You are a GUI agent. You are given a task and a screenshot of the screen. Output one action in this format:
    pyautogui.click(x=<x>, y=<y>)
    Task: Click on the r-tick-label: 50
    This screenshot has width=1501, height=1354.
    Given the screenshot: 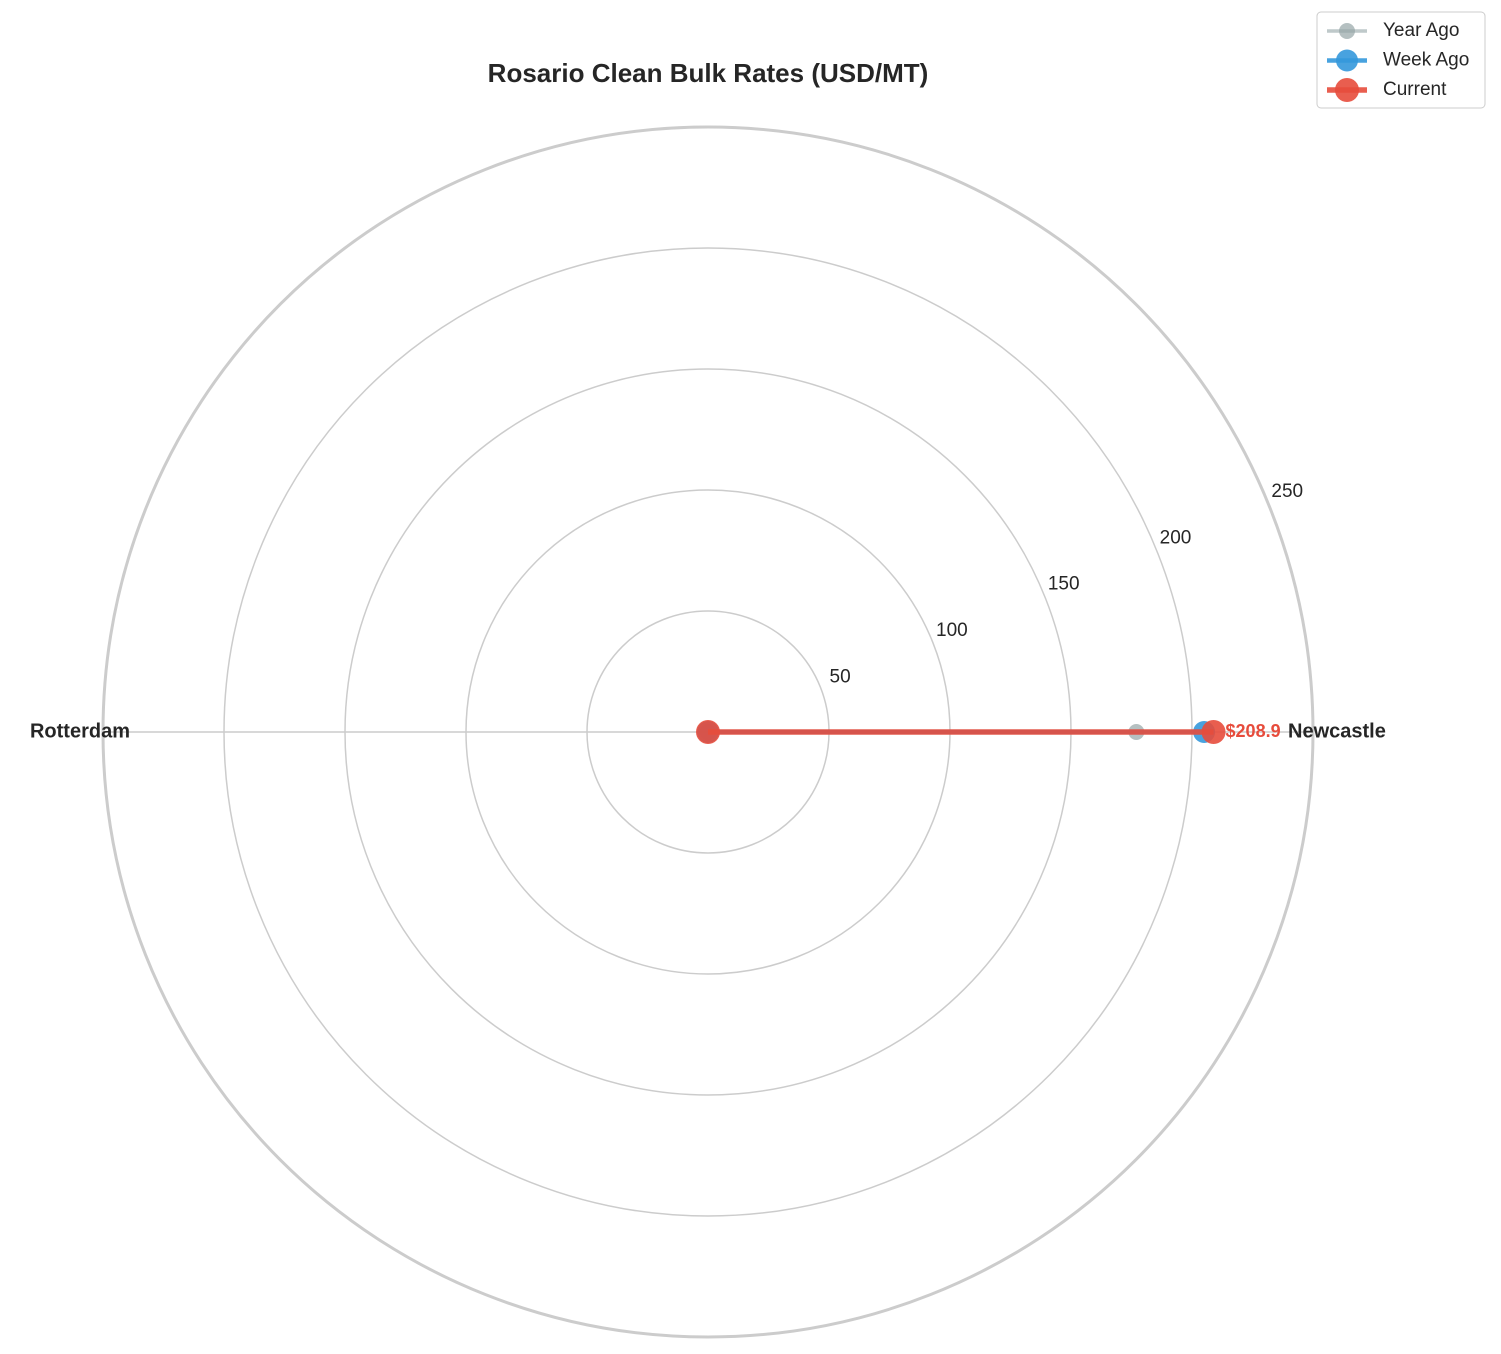 What is the action you would take?
    pyautogui.click(x=840, y=676)
    